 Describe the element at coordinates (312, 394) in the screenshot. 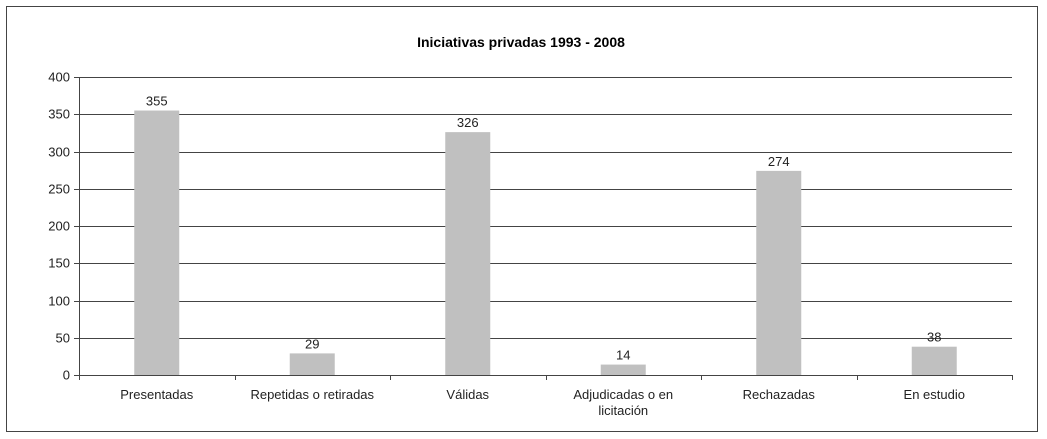

I see `x-category-label: Repetidas o retiradas` at that location.